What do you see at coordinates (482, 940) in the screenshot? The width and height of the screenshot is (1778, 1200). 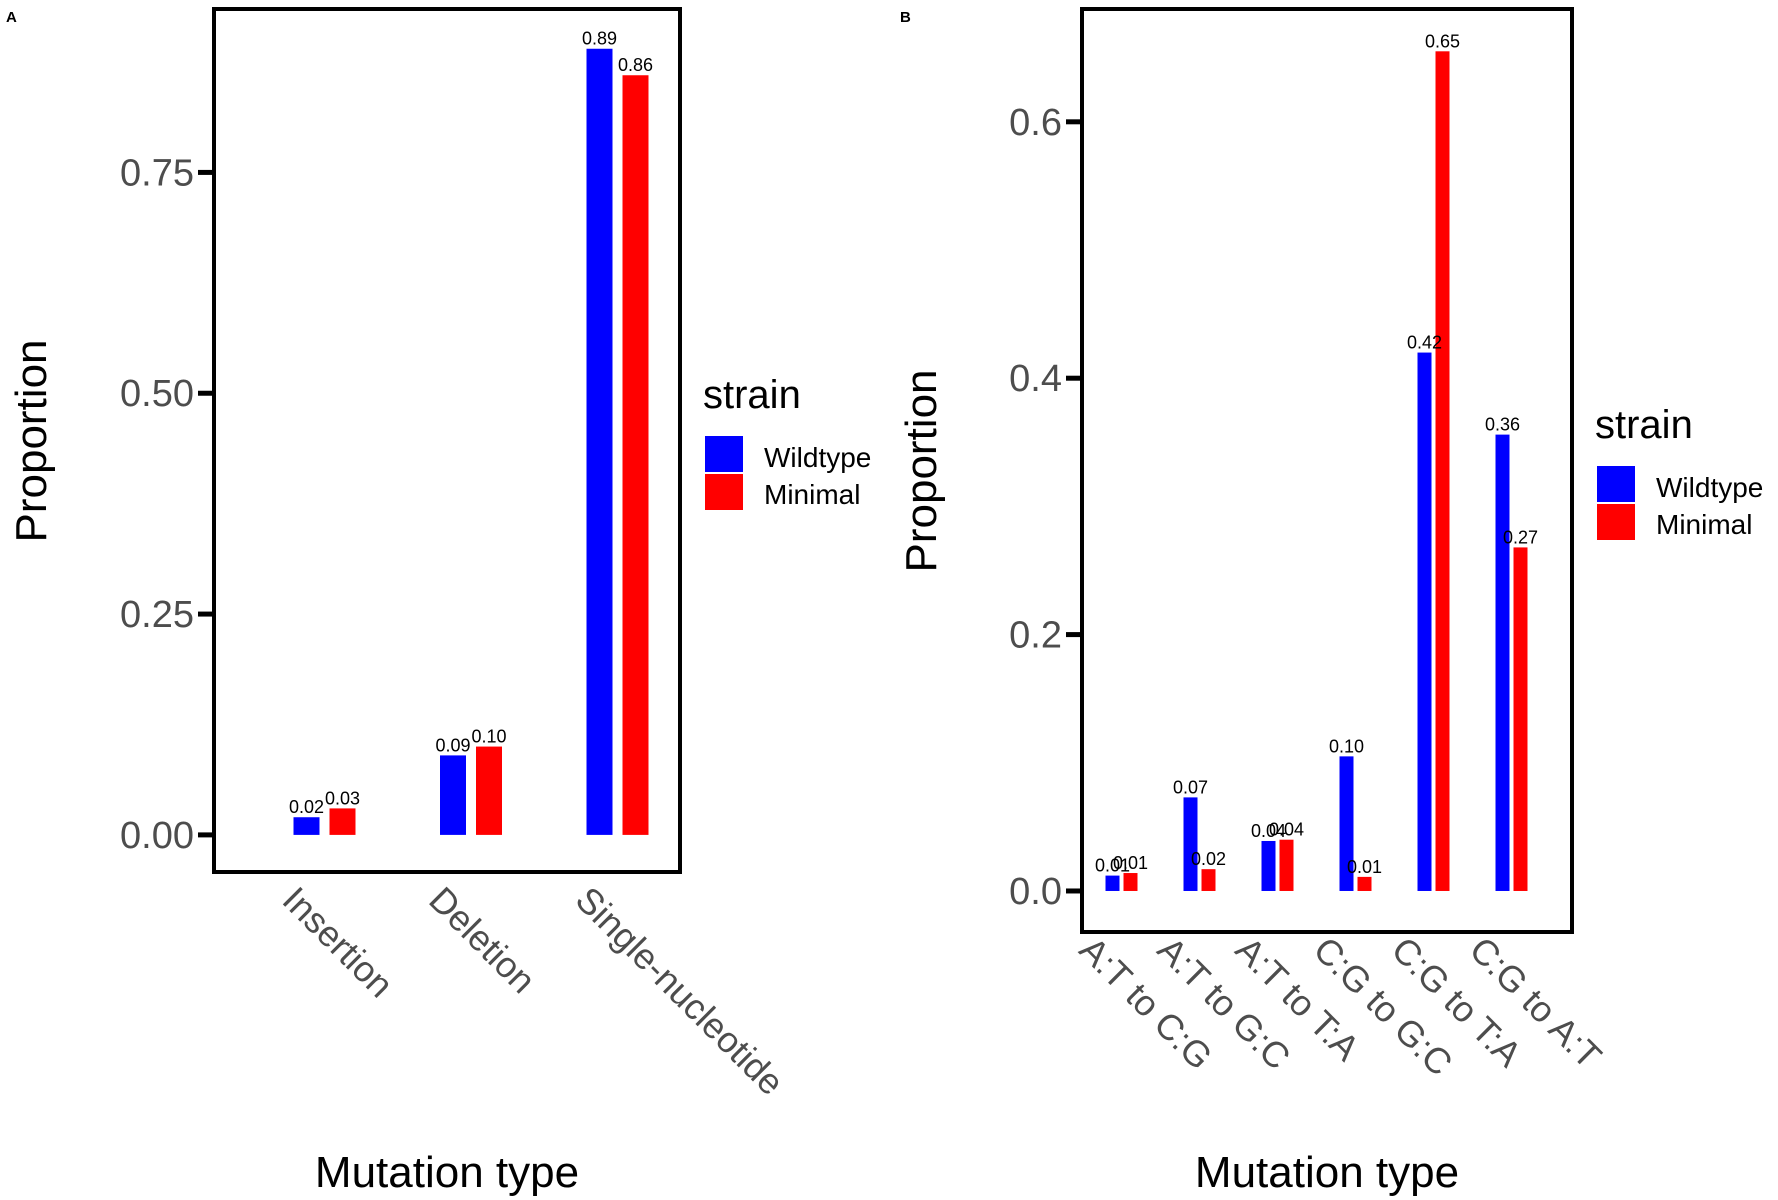 I see `x-category-label: Deletion` at bounding box center [482, 940].